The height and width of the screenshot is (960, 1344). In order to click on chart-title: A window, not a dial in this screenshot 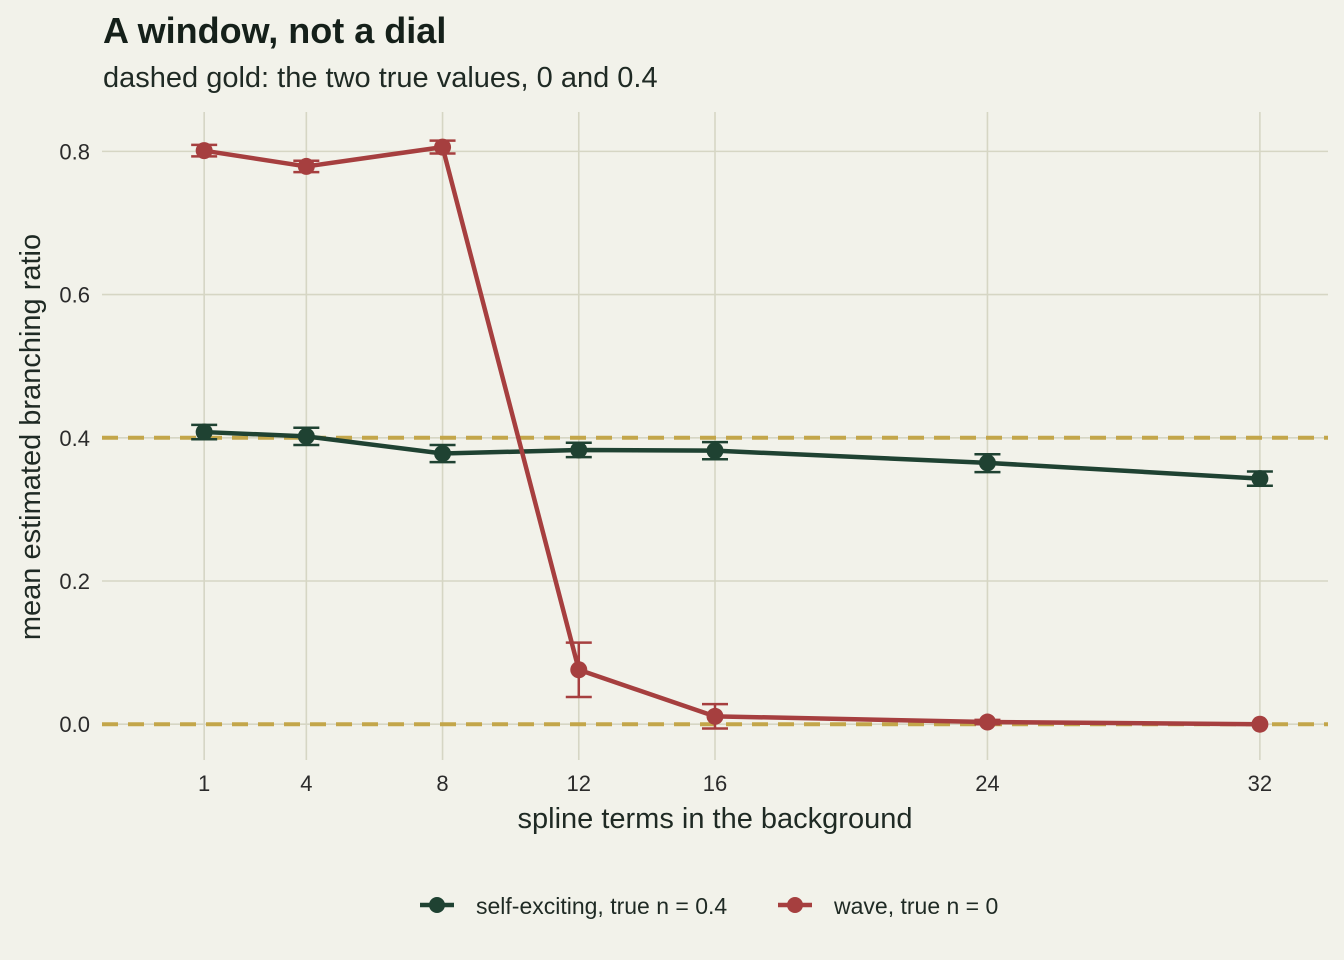, I will do `click(275, 30)`.